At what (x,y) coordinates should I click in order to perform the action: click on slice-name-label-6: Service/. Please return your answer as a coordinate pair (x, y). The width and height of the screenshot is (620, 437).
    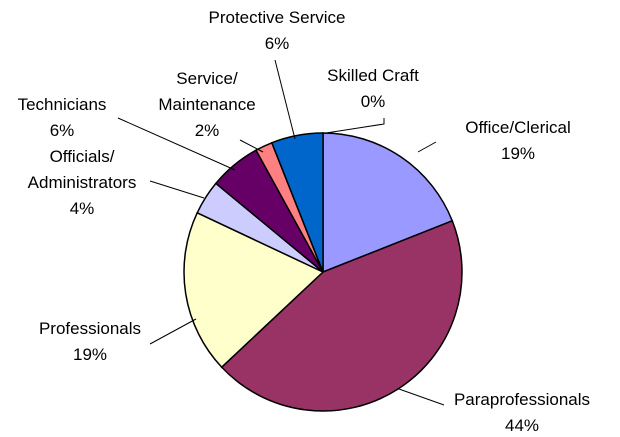
    Looking at the image, I should click on (207, 78).